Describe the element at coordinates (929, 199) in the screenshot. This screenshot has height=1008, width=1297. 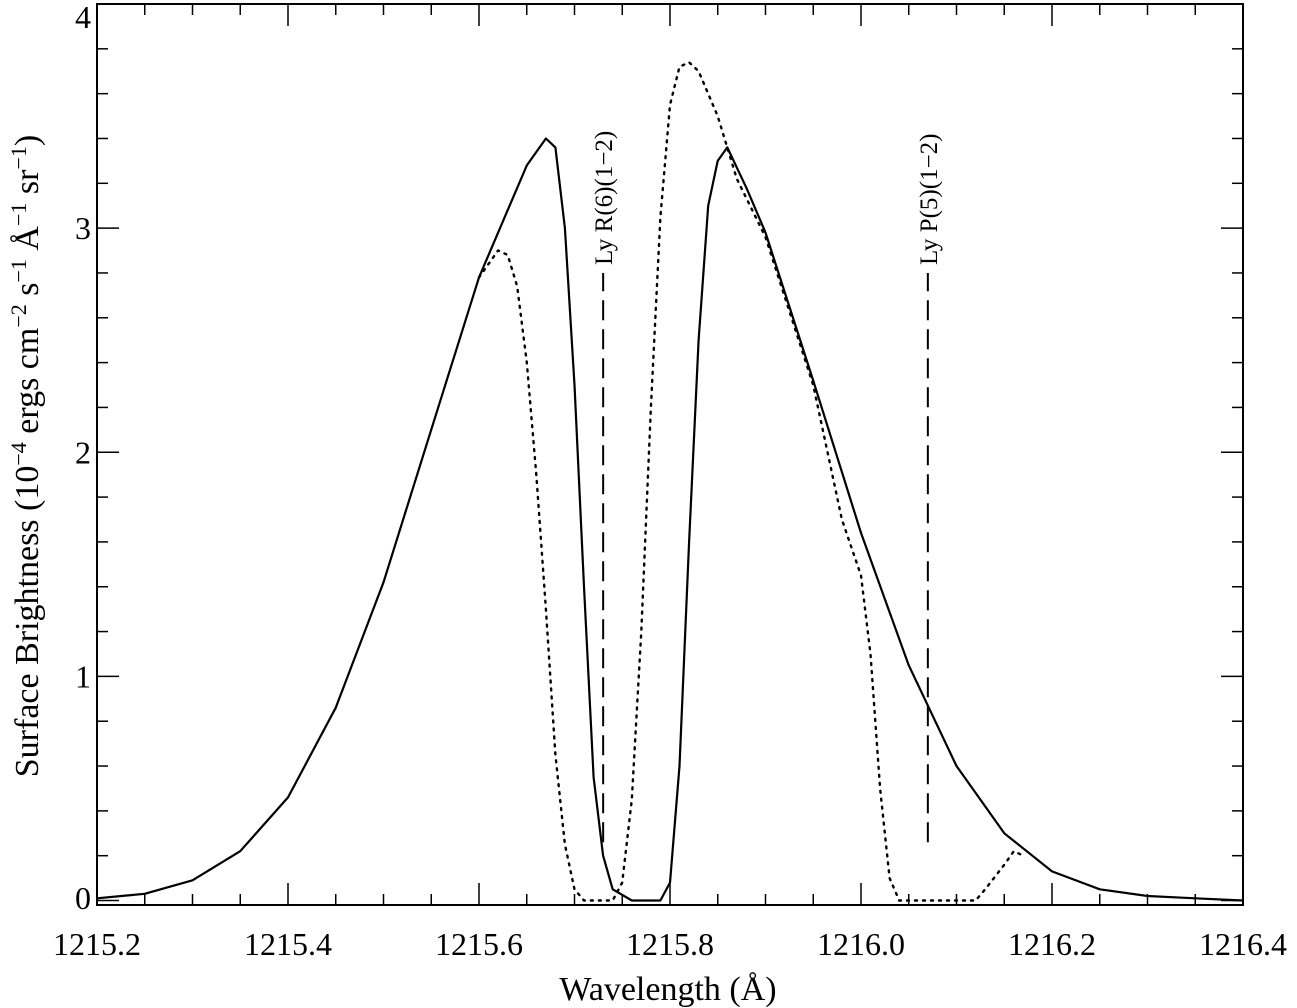
I see `line-marker-label: Ly P(5)(1−2)` at that location.